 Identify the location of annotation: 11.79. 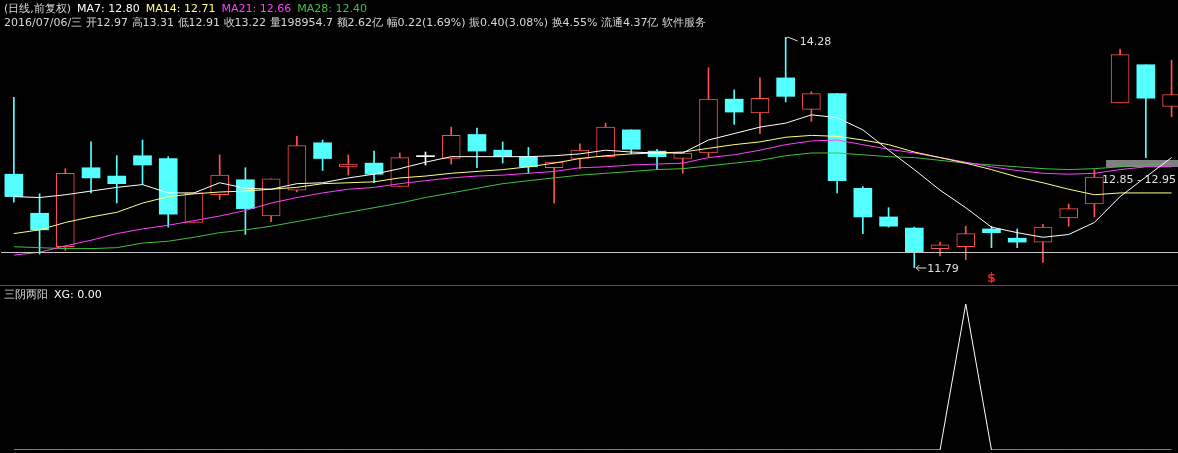
(943, 268).